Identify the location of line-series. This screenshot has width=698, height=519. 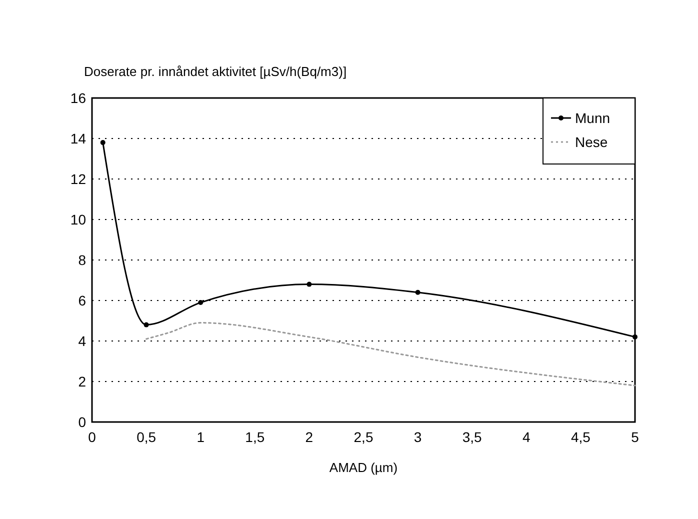
(391, 354).